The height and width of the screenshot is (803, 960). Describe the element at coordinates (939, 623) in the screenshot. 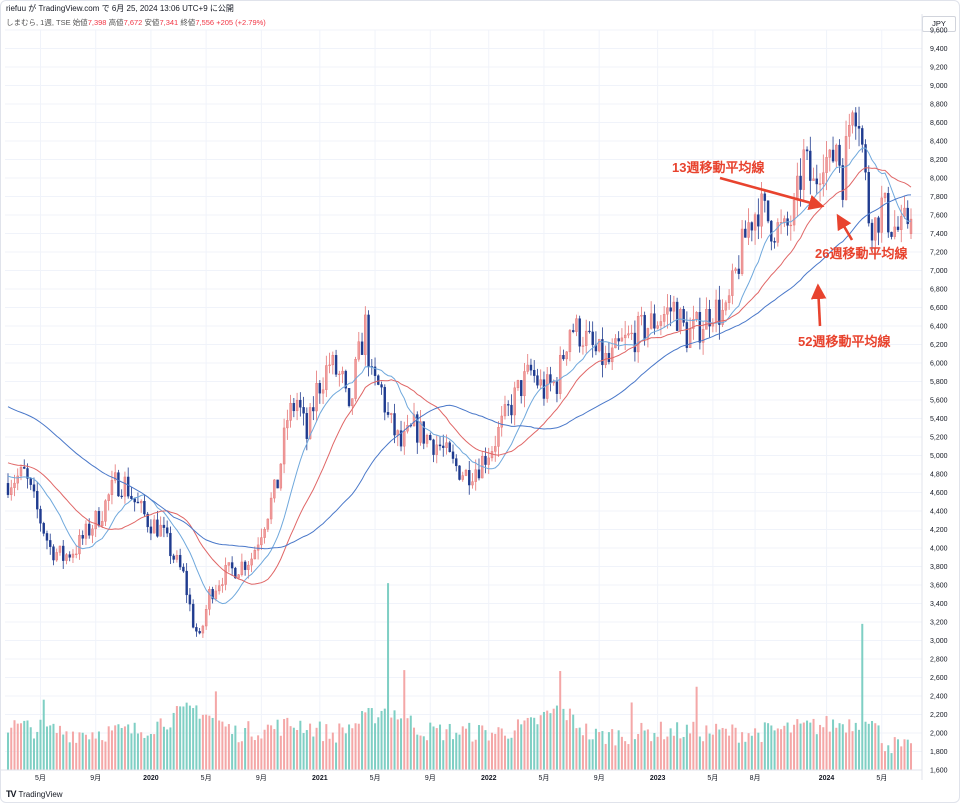

I see `price-tick-label: 3,200` at that location.